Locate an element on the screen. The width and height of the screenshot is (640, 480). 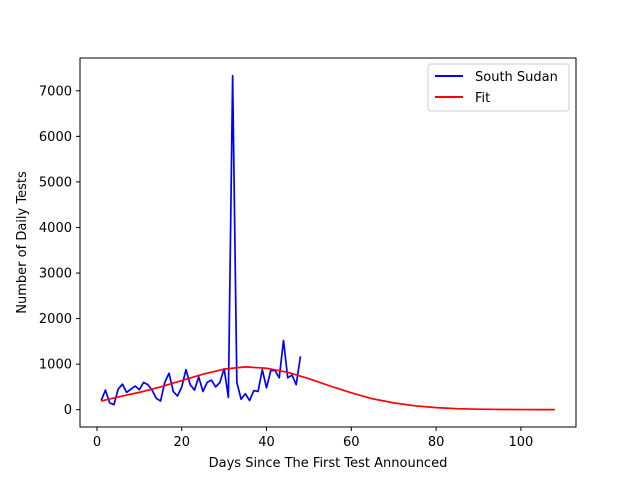
legend-box is located at coordinates (498, 87).